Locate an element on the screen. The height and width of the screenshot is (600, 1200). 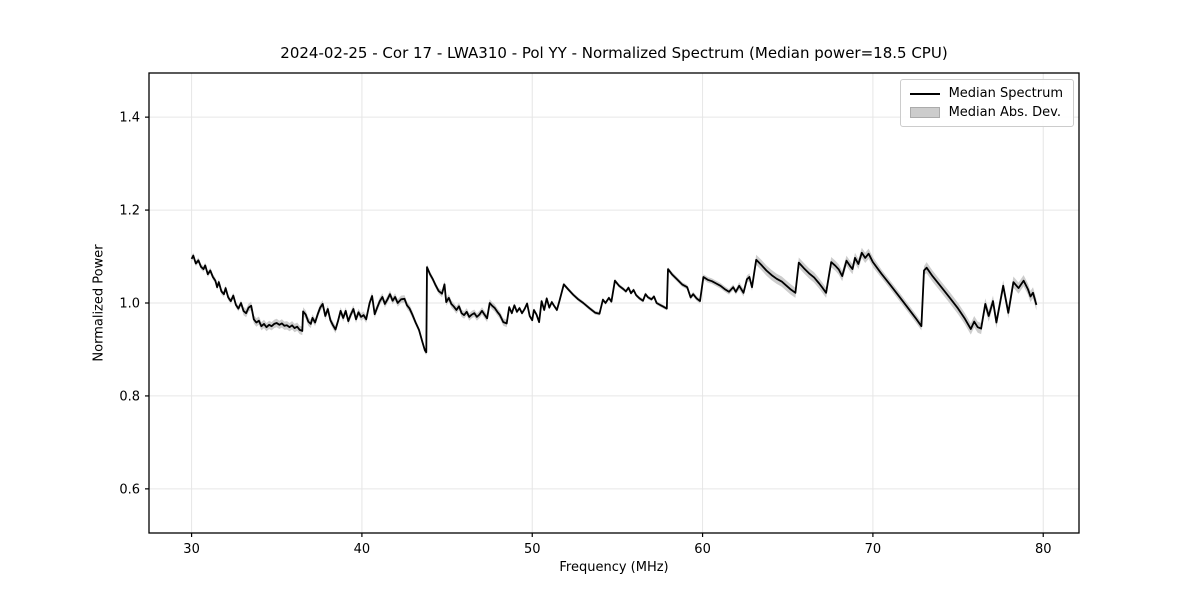
x-tick-label: 60 is located at coordinates (702, 549).